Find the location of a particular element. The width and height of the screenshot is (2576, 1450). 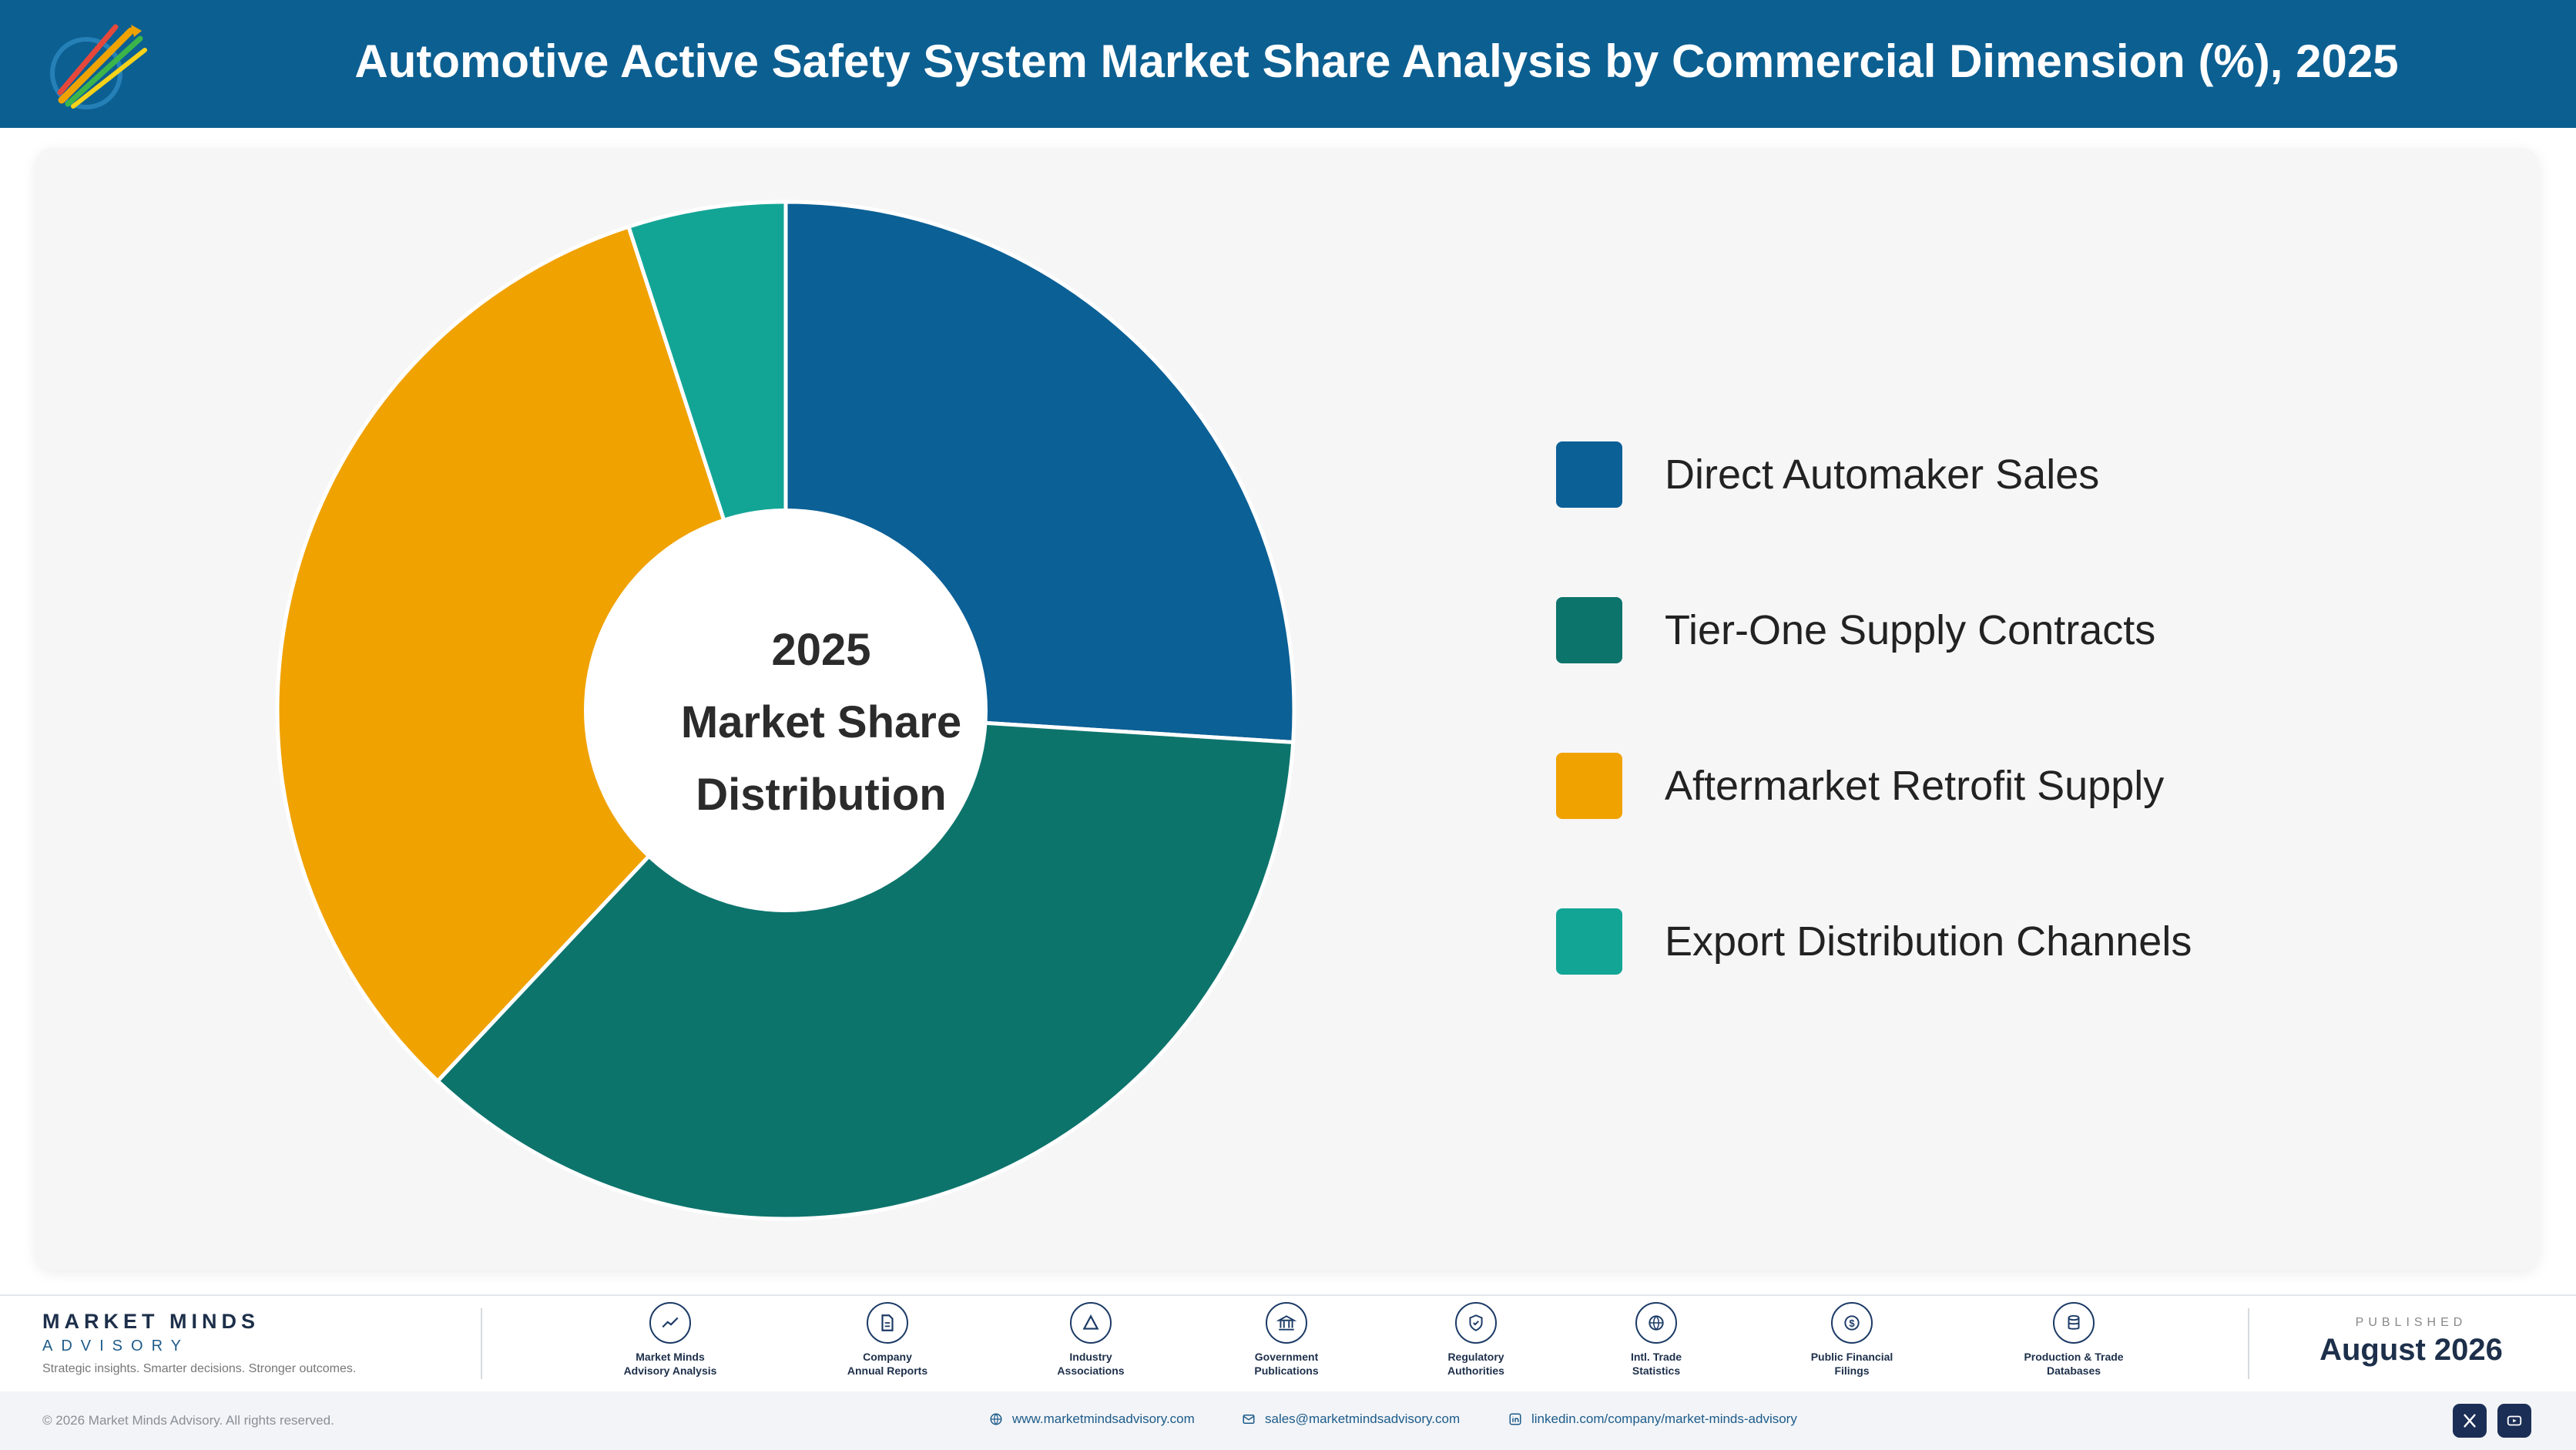

source-label: Regulatory Authorities is located at coordinates (1475, 1364).